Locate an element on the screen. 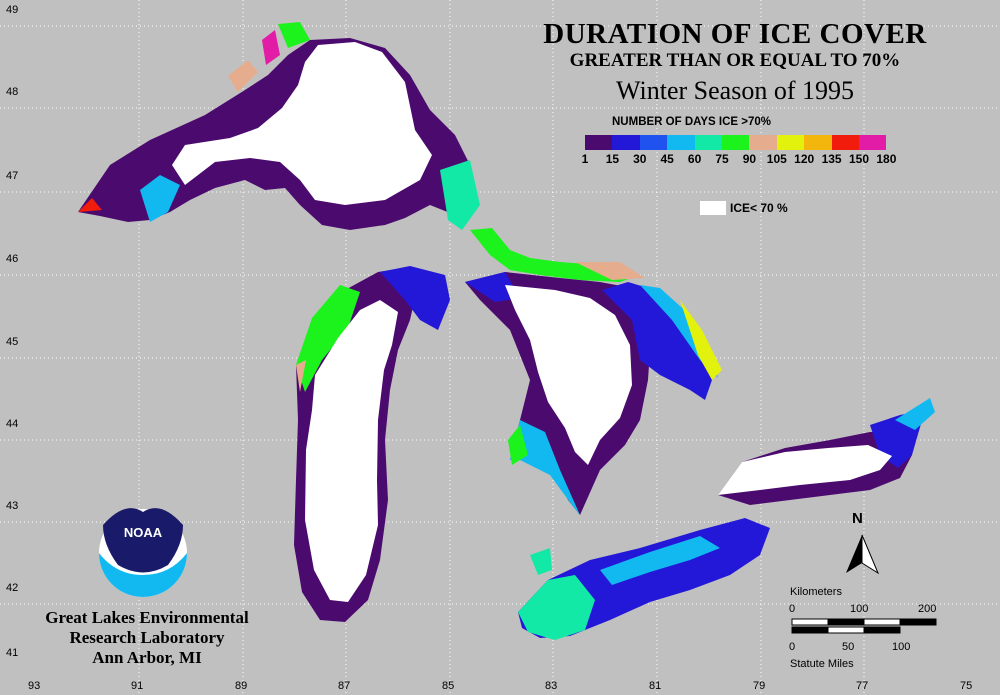 This screenshot has width=1000, height=695. lake-ontario is located at coordinates (826, 451).